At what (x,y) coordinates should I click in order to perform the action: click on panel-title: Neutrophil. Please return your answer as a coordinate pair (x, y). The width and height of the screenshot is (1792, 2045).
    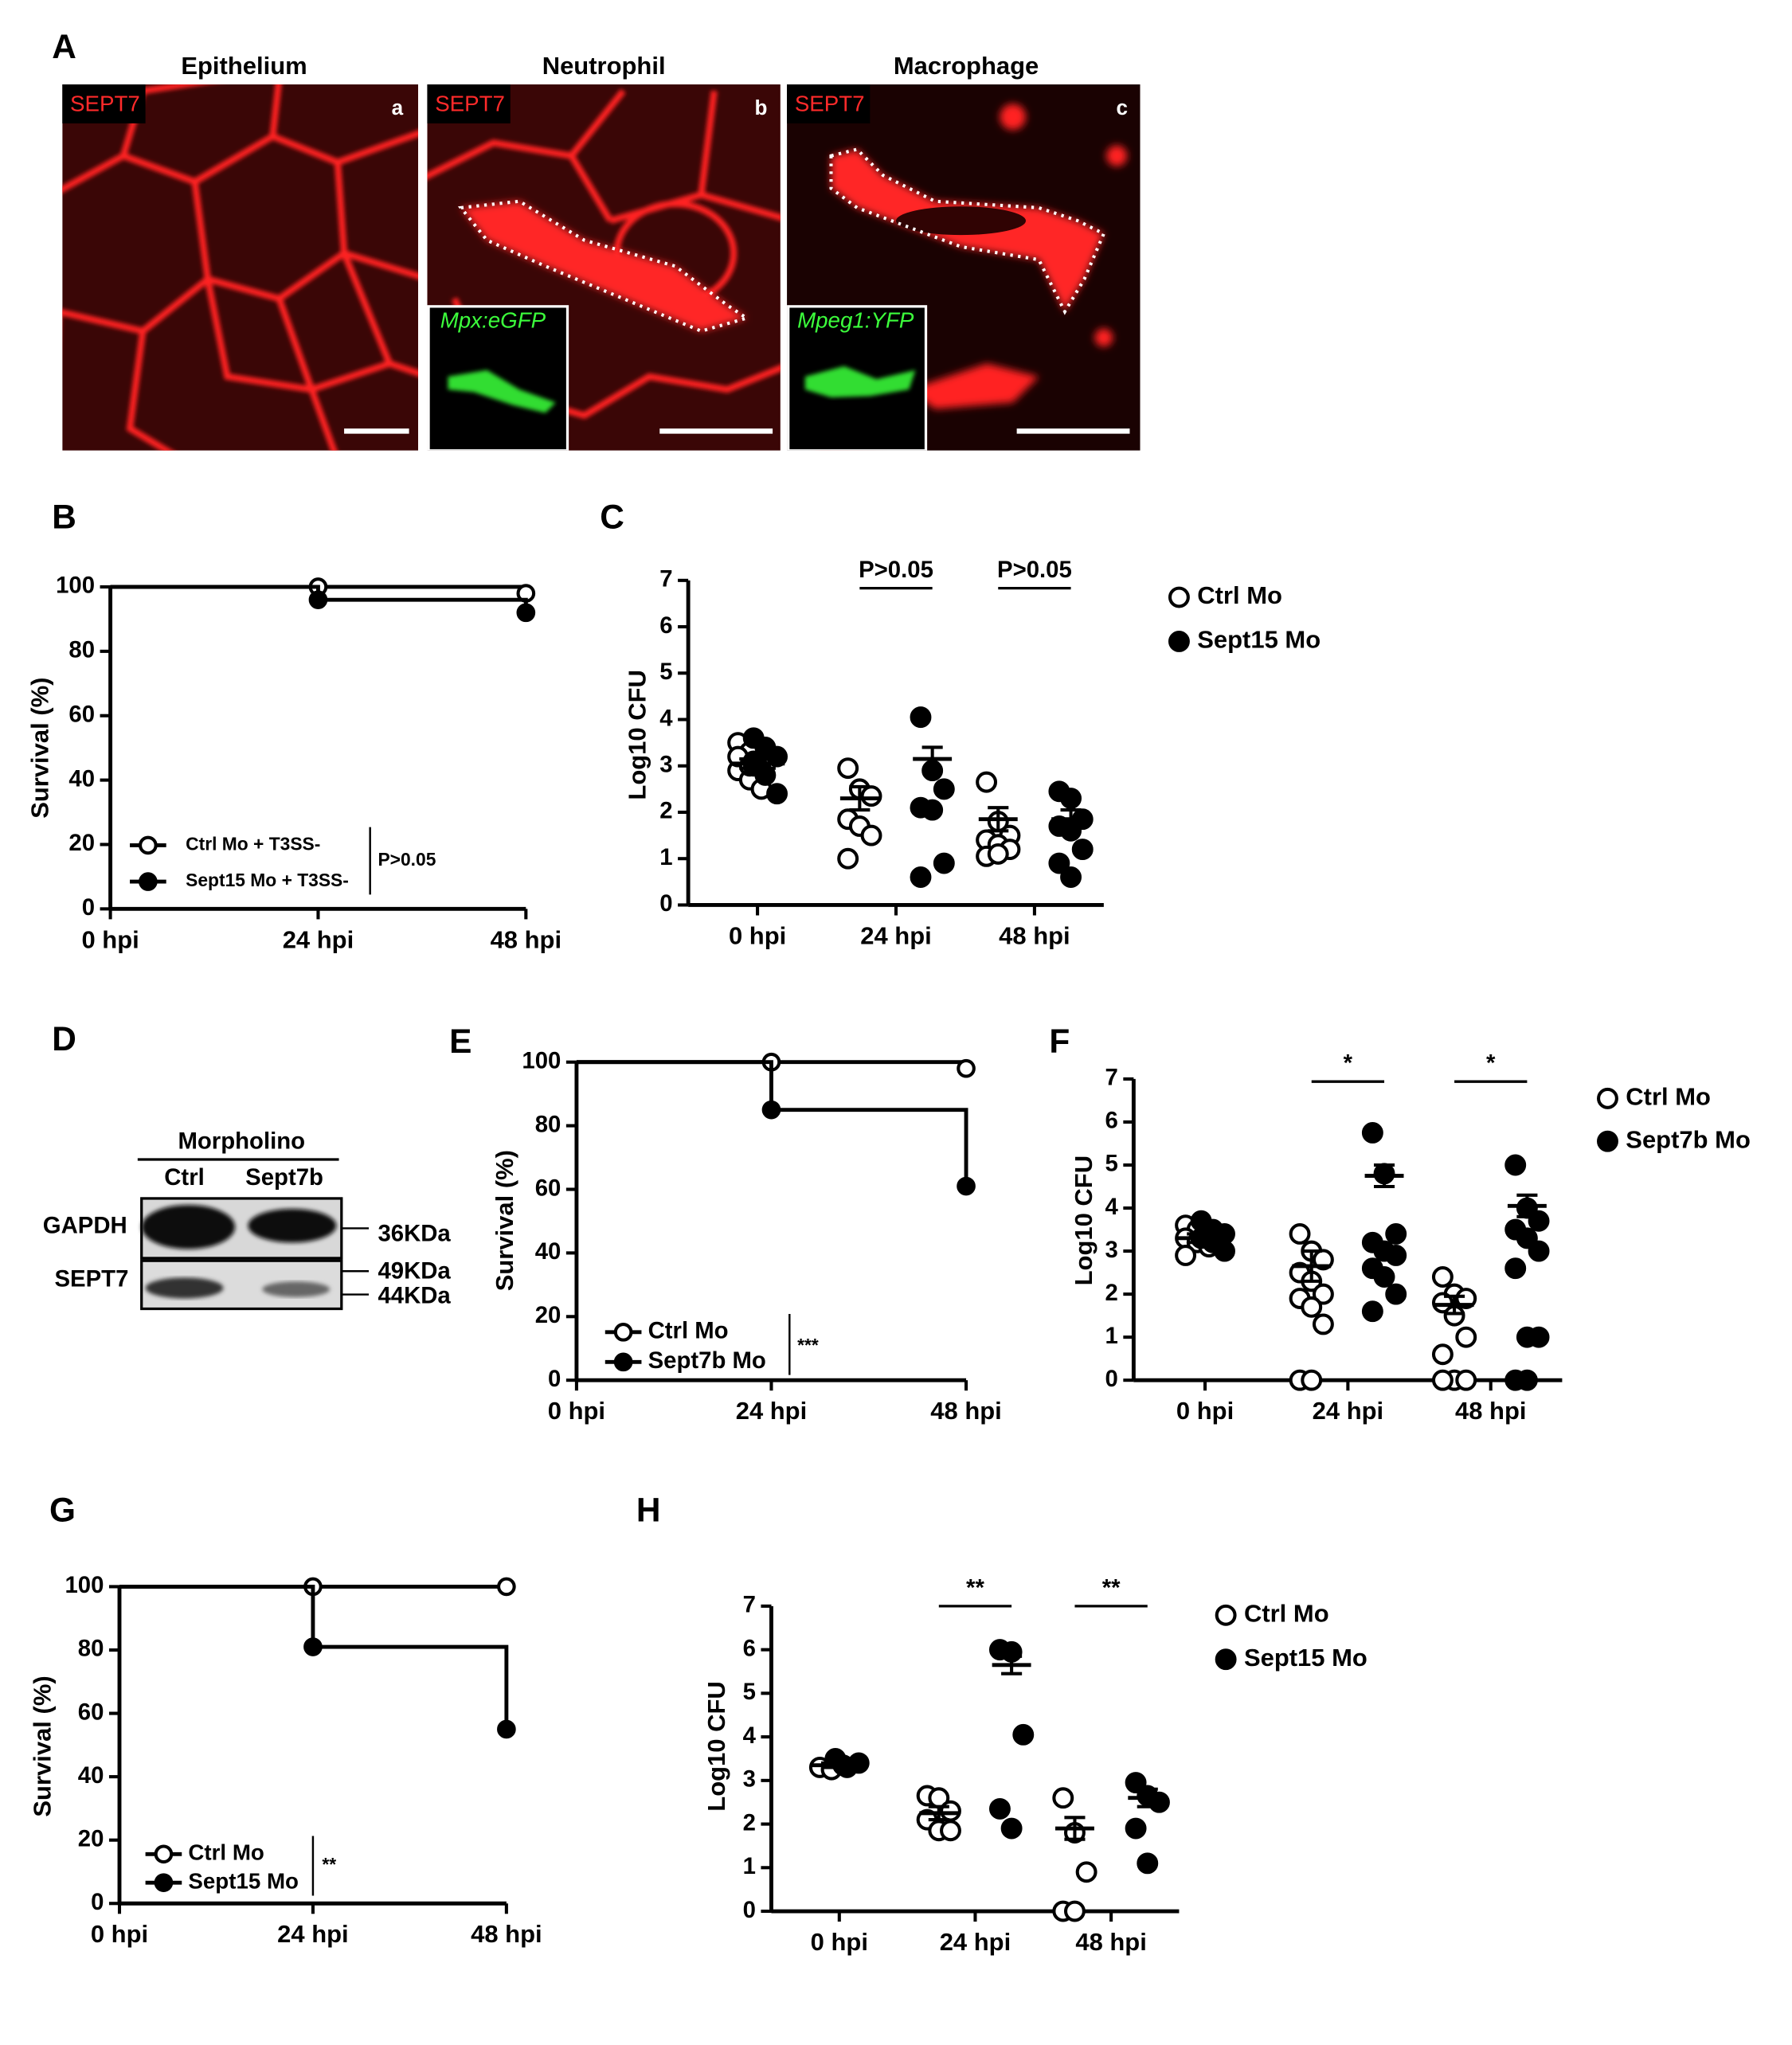
    Looking at the image, I should click on (604, 66).